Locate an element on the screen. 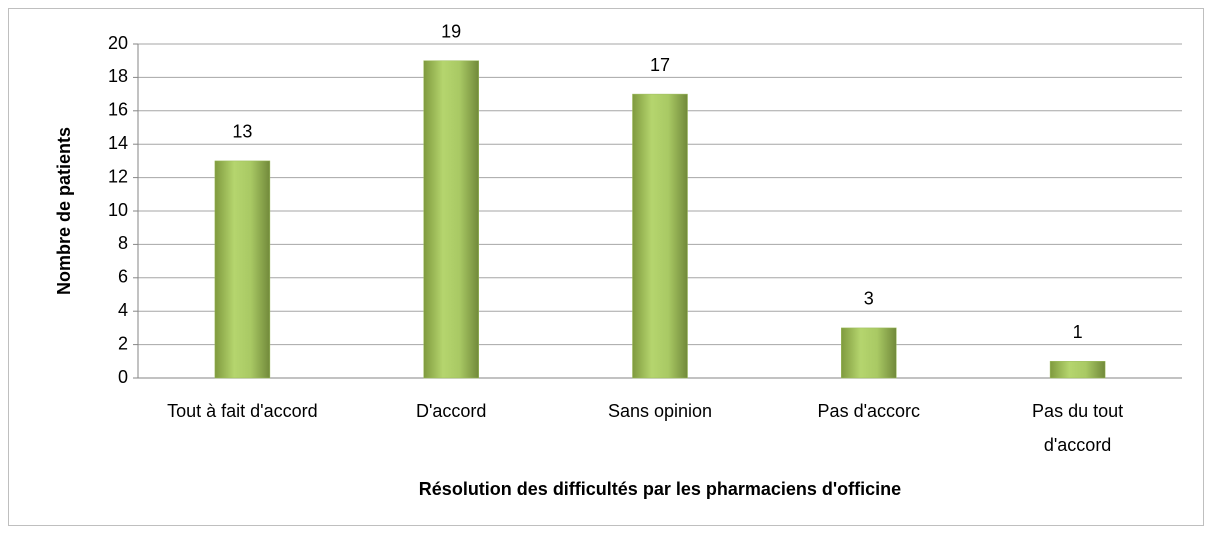 The height and width of the screenshot is (534, 1212). x-tick-label: Tout à fait d'accord is located at coordinates (242, 411).